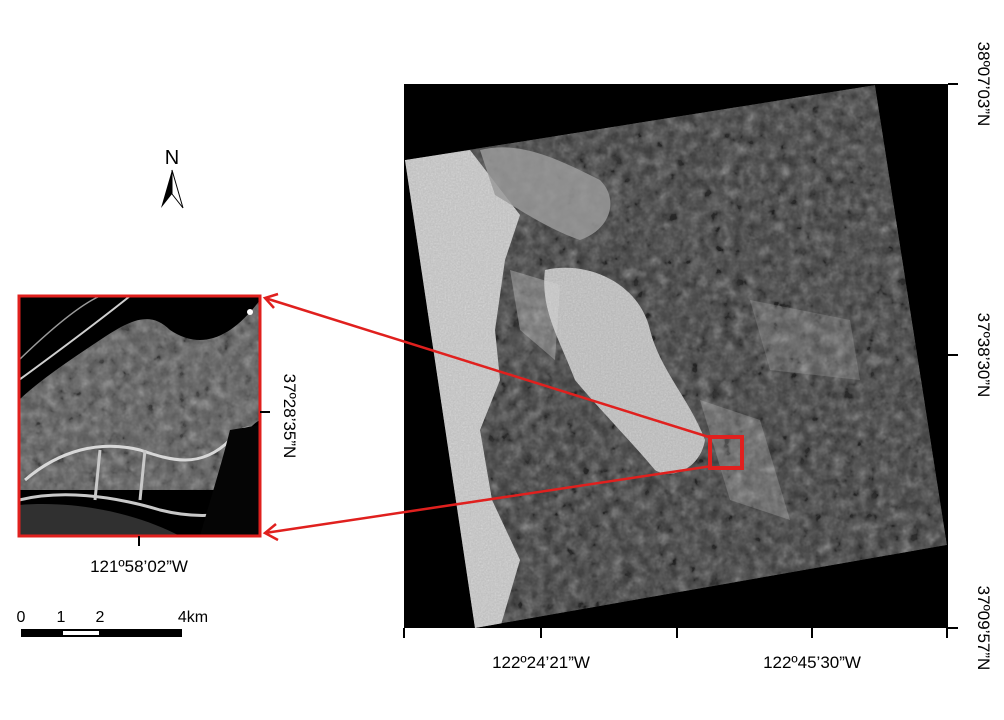 This screenshot has width=1004, height=720. Describe the element at coordinates (488, 499) in the screenshot. I see `connector-bottom` at that location.